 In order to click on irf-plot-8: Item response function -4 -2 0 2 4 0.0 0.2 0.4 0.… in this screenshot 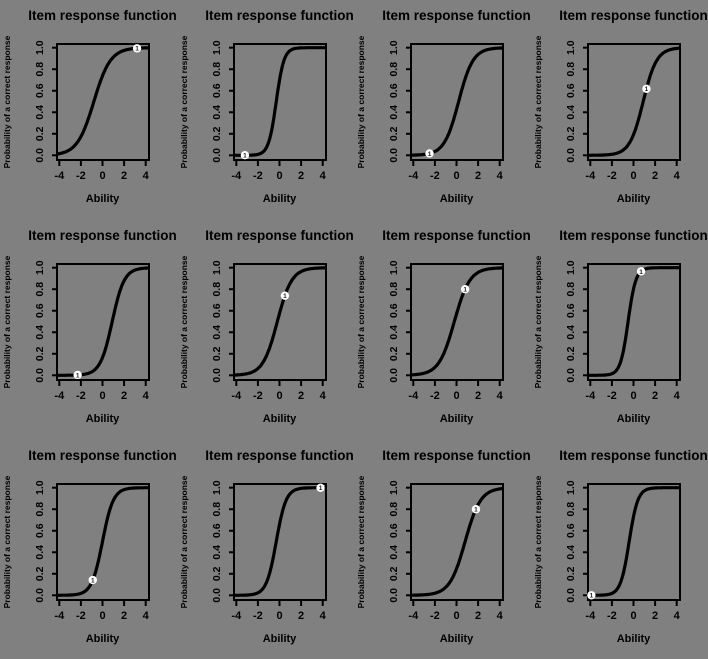, I will do `click(619, 330)`.